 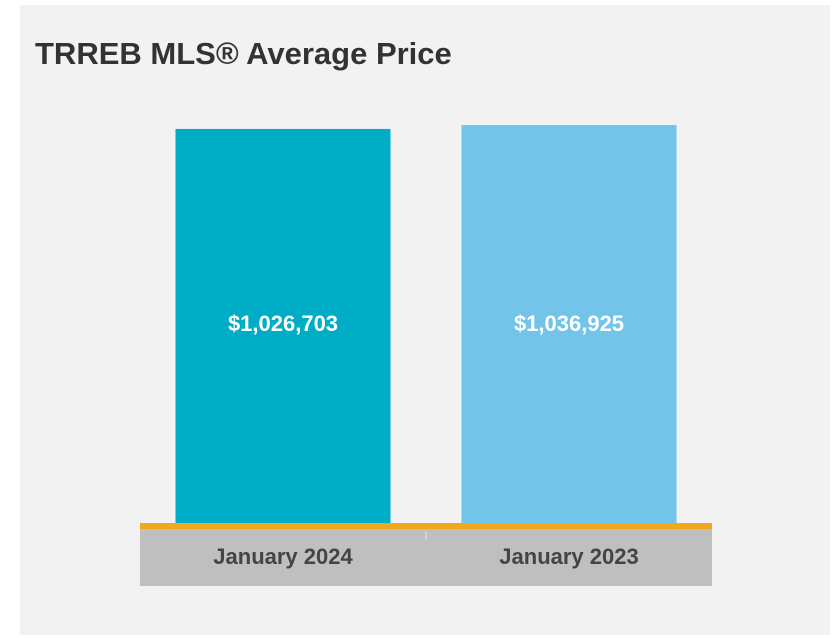 I want to click on value-label: $1,026,703, so click(x=283, y=323).